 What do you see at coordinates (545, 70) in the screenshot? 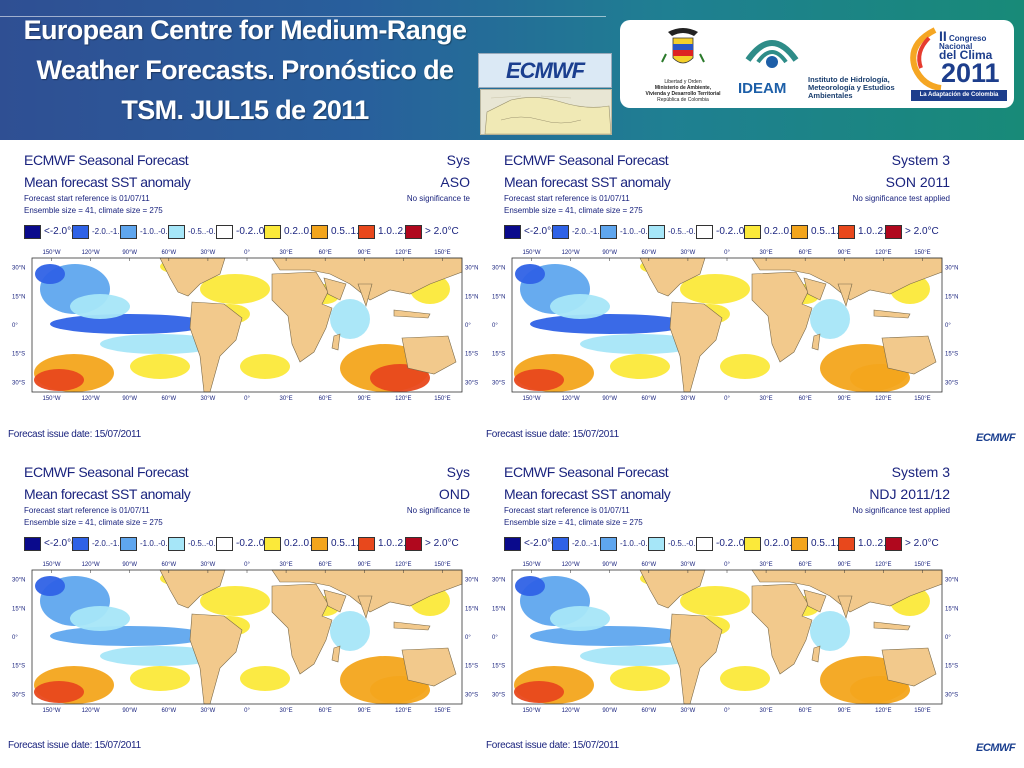
I see `ecmwf-logo-text: ECMWF` at bounding box center [545, 70].